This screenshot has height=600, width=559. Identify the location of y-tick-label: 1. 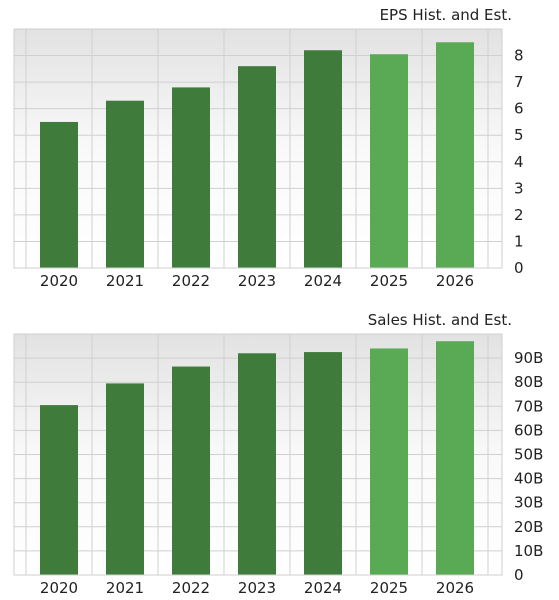
(519, 241).